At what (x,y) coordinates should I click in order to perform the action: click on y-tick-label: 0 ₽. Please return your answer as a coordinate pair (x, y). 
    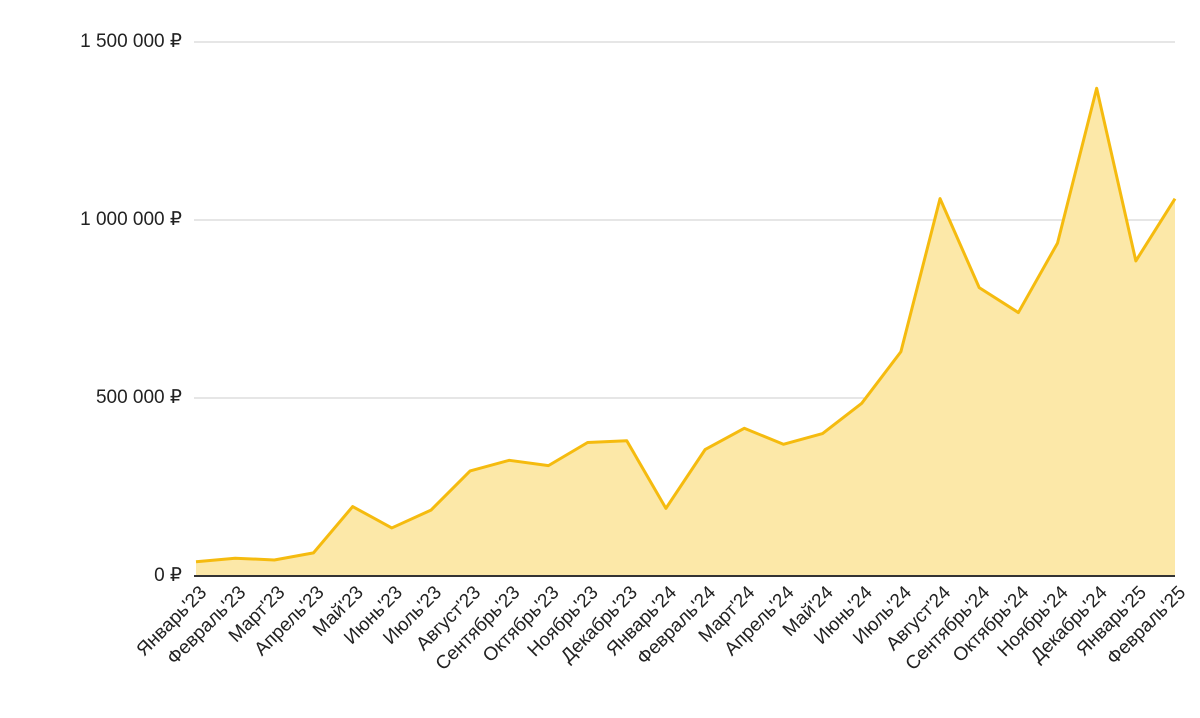
    Looking at the image, I should click on (168, 575).